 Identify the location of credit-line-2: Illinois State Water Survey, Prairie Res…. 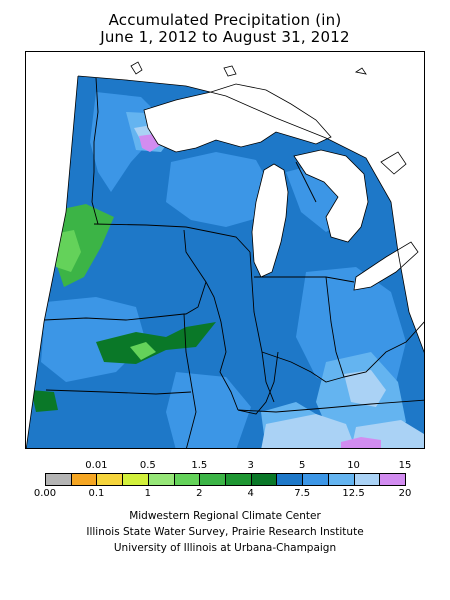
(225, 532).